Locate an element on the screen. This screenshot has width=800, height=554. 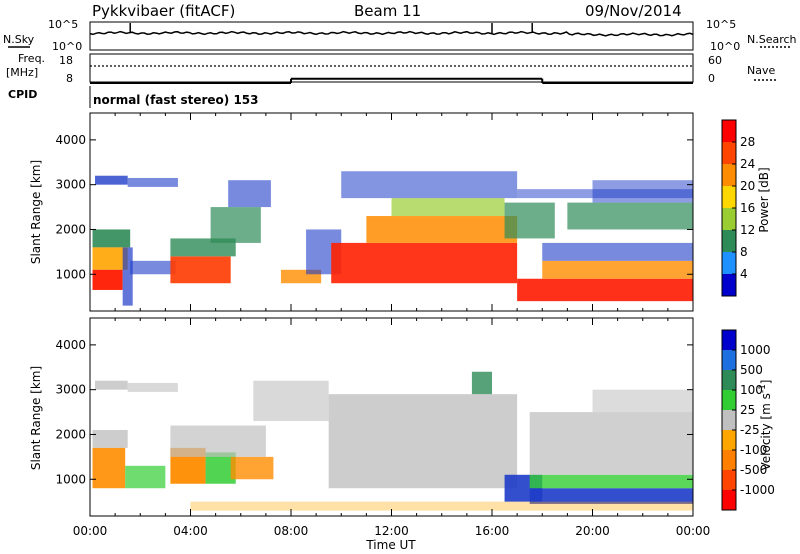
y-tick-label: 1000 is located at coordinates (70, 274).